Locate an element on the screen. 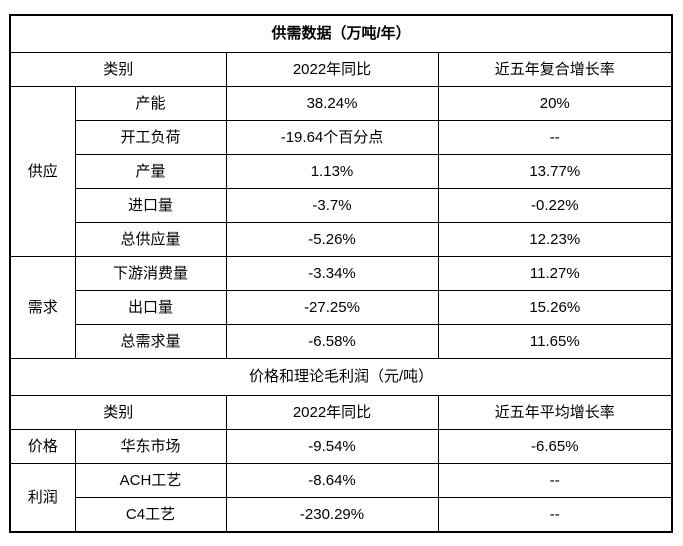  item-label: 进口量 is located at coordinates (150, 205).